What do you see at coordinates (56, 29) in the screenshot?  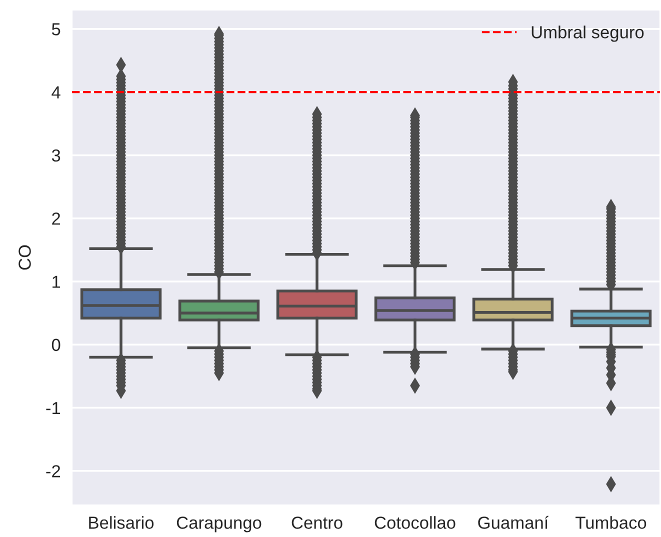 I see `y-tick-label: 5` at bounding box center [56, 29].